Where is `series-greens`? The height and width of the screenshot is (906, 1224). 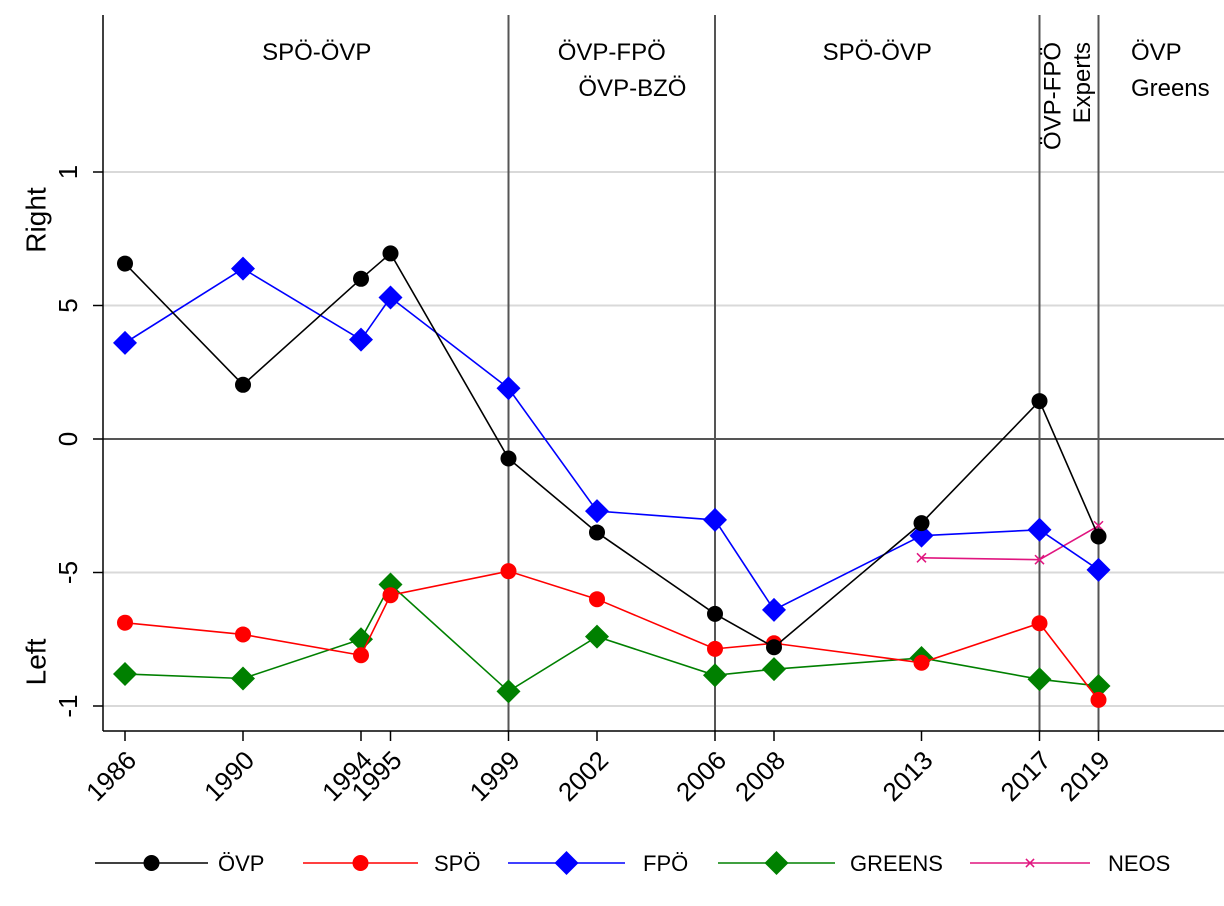 series-greens is located at coordinates (612, 638).